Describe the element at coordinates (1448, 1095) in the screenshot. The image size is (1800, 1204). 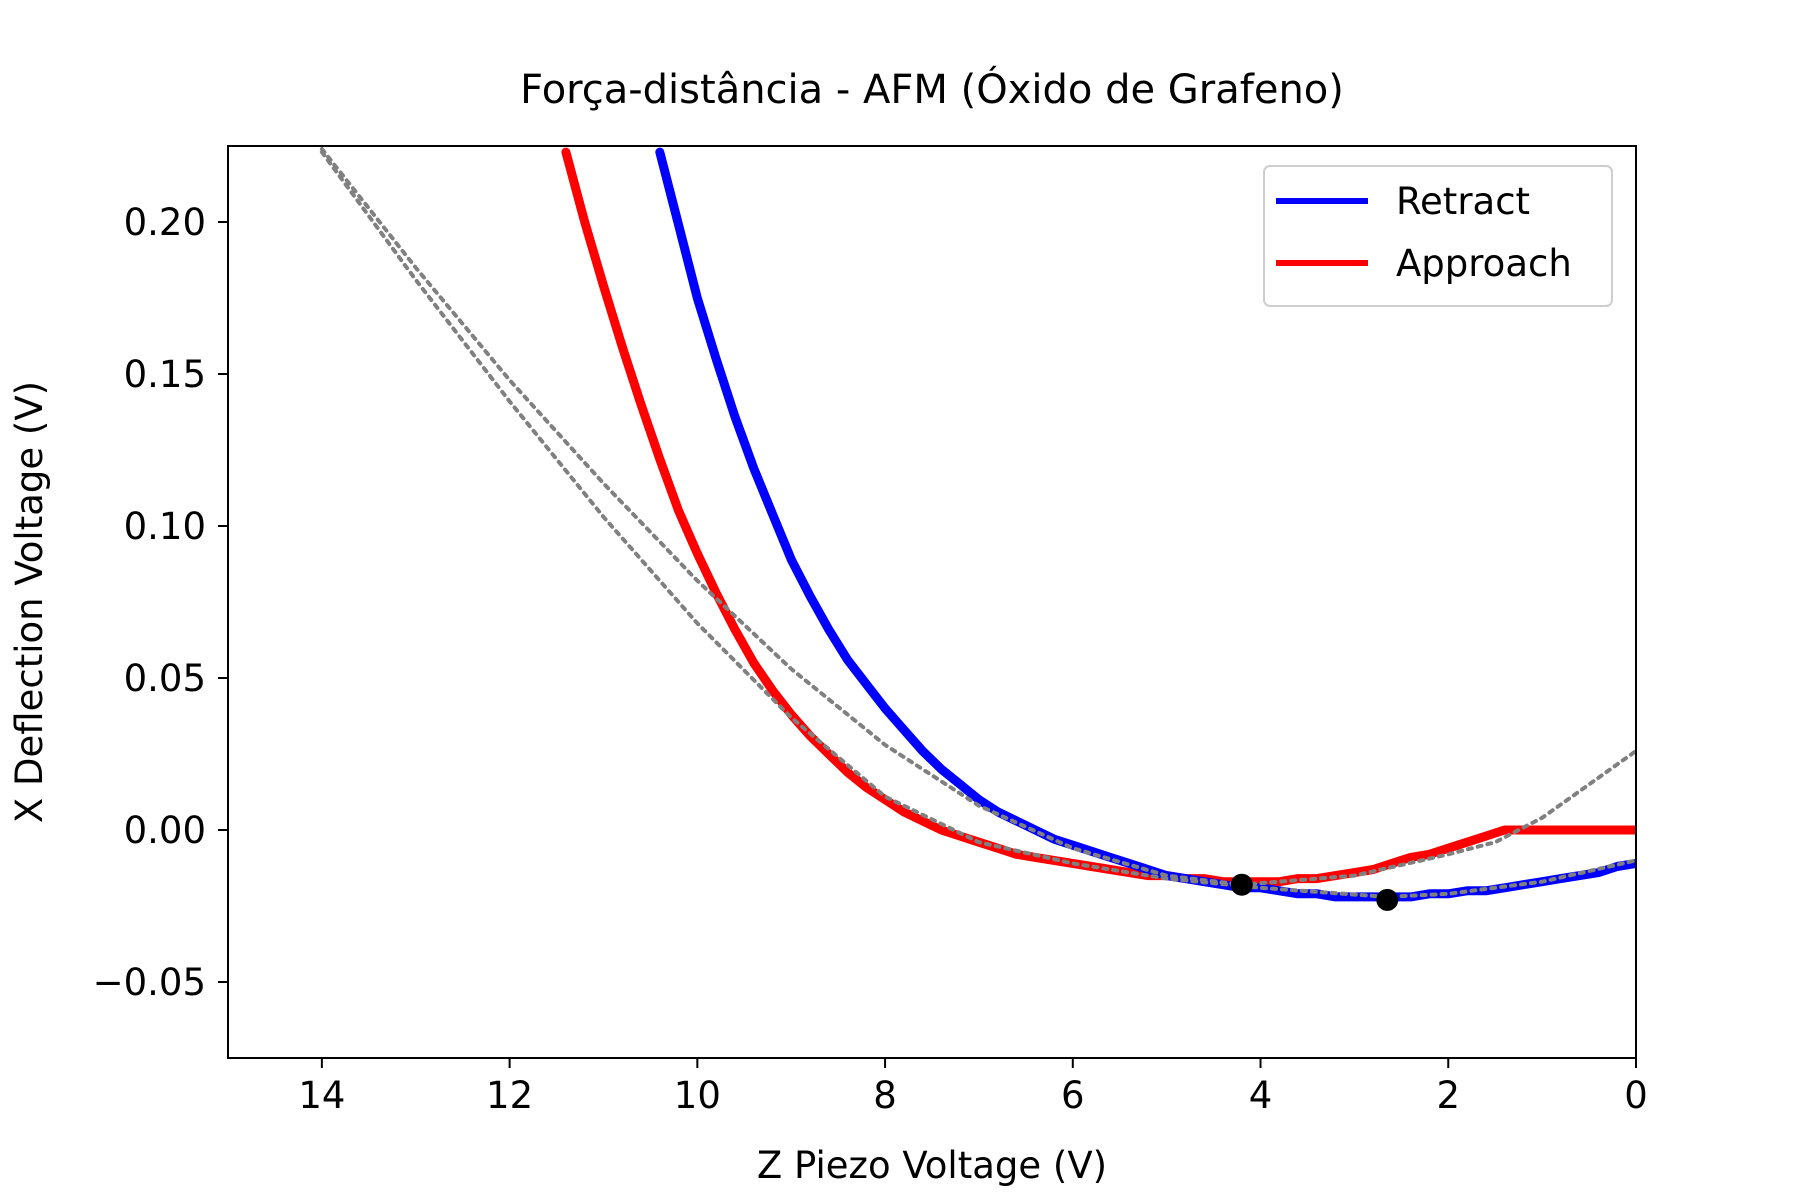
I see `x-tick-label: 2` at that location.